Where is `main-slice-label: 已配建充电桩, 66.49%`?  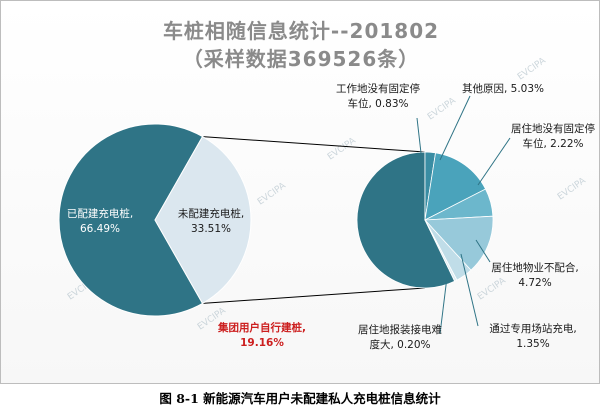 main-slice-label: 已配建充电桩, 66.49% is located at coordinates (100, 221).